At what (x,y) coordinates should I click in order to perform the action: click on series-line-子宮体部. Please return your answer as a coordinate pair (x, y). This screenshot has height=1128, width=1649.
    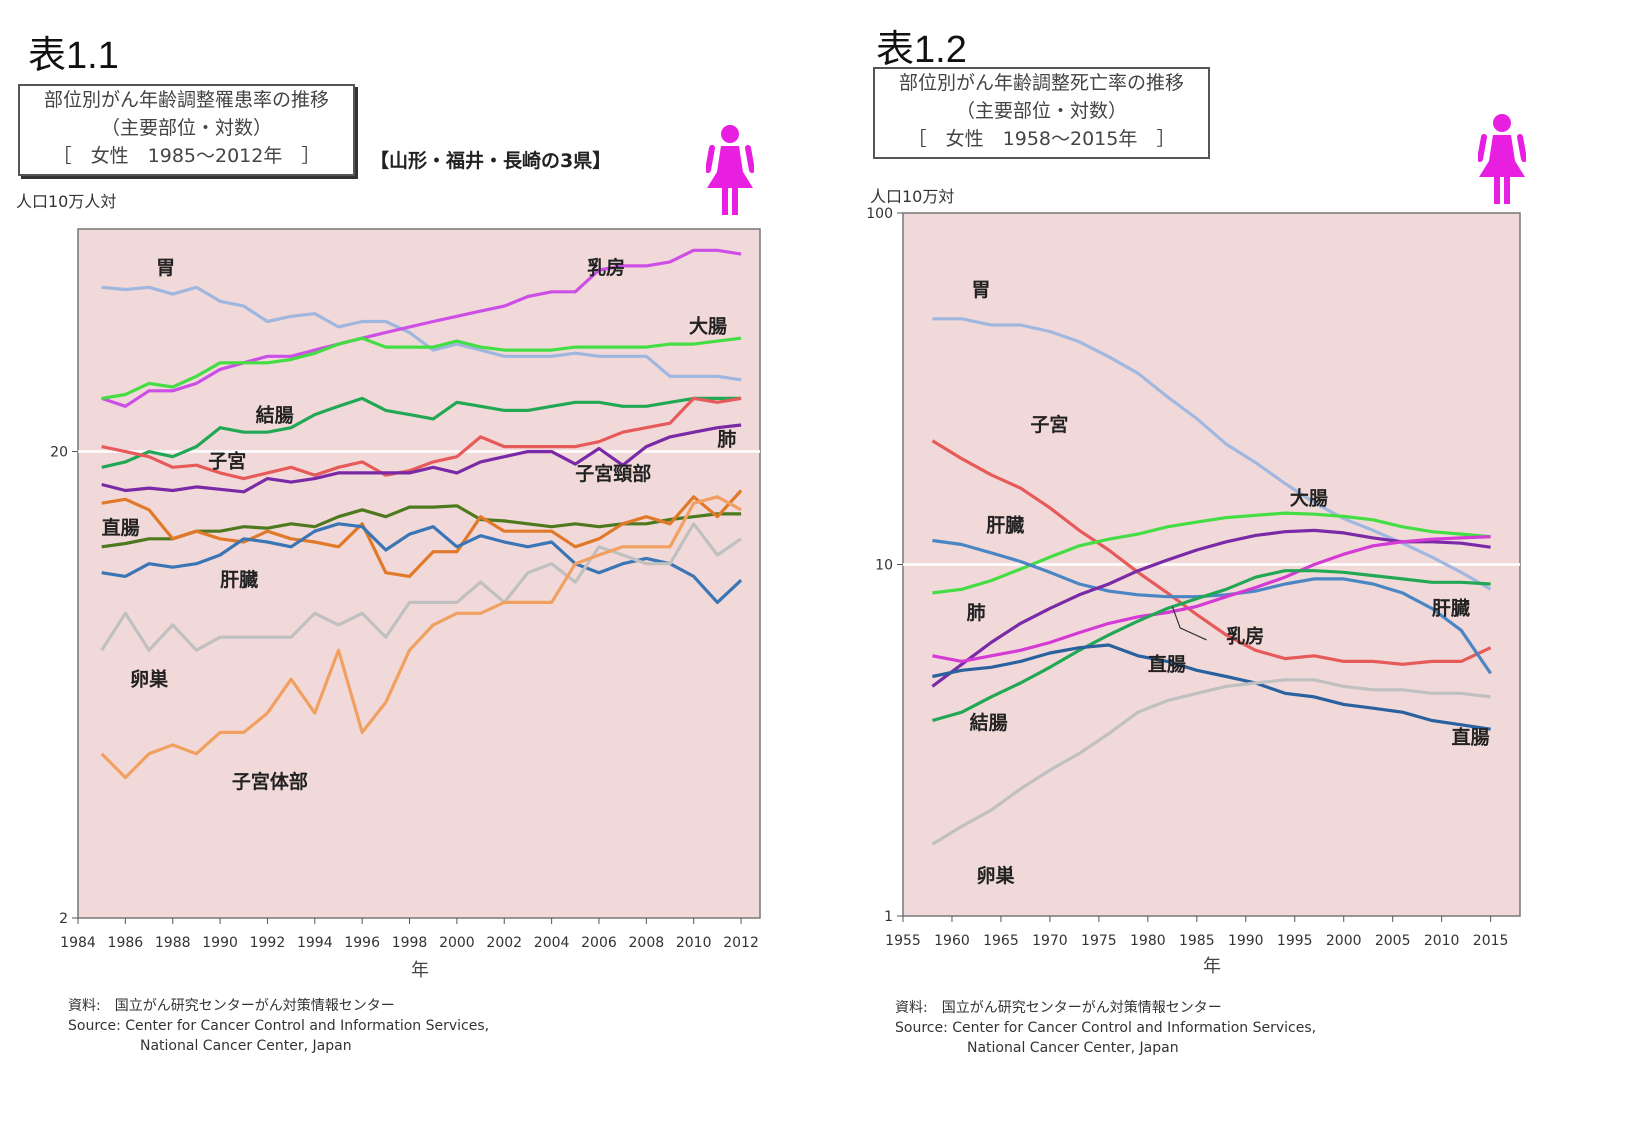
    Looking at the image, I should click on (421, 637).